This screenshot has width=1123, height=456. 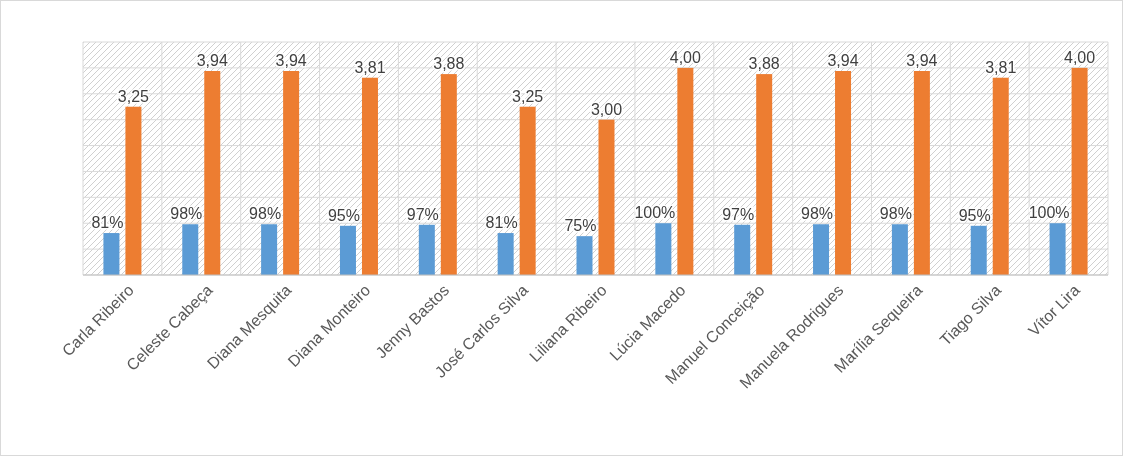 What do you see at coordinates (1054, 310) in the screenshot?
I see `x-tick-label: Vítor Lira` at bounding box center [1054, 310].